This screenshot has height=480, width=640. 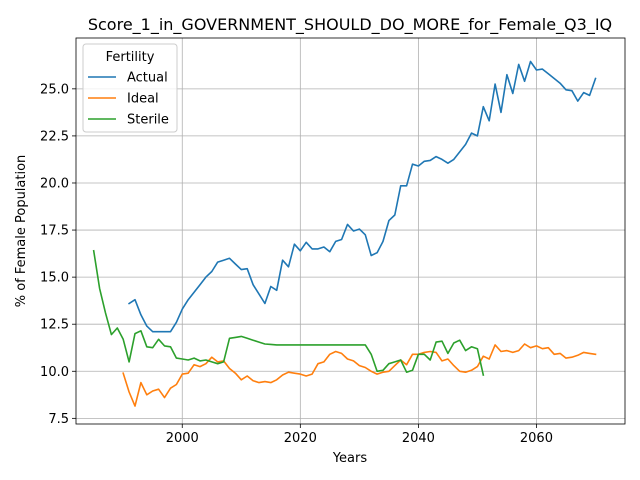 I want to click on x-tick-label: 2060, so click(x=536, y=438).